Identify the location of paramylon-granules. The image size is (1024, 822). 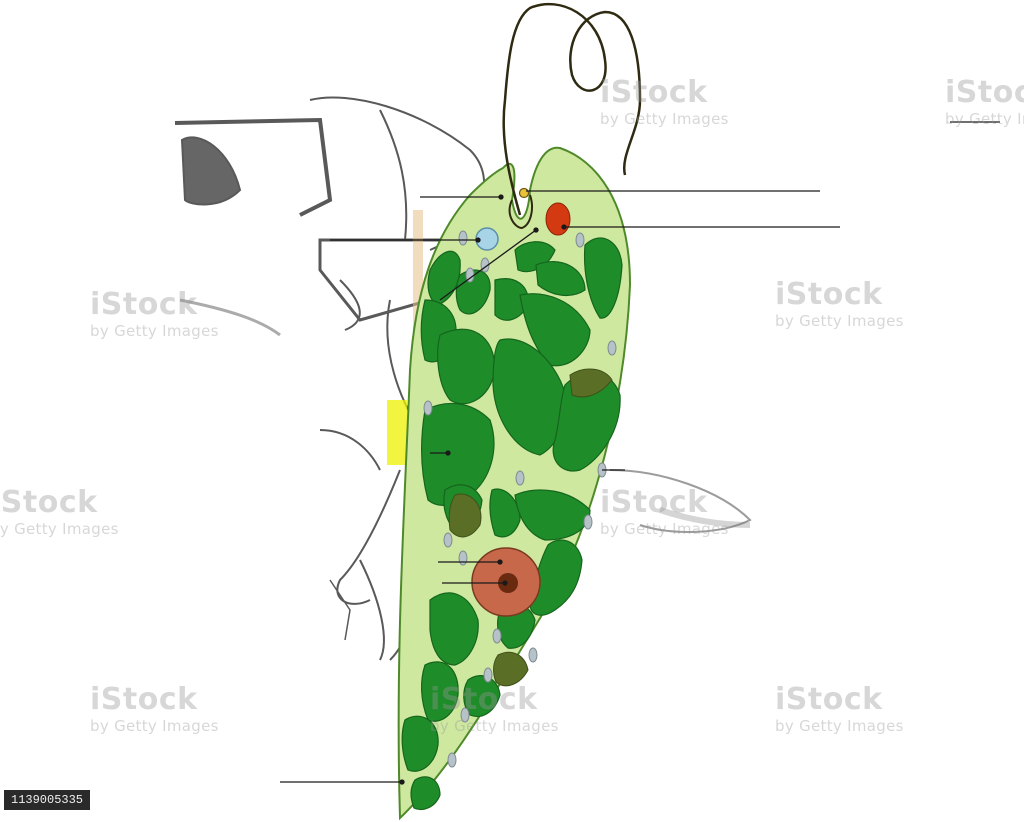
(520, 499).